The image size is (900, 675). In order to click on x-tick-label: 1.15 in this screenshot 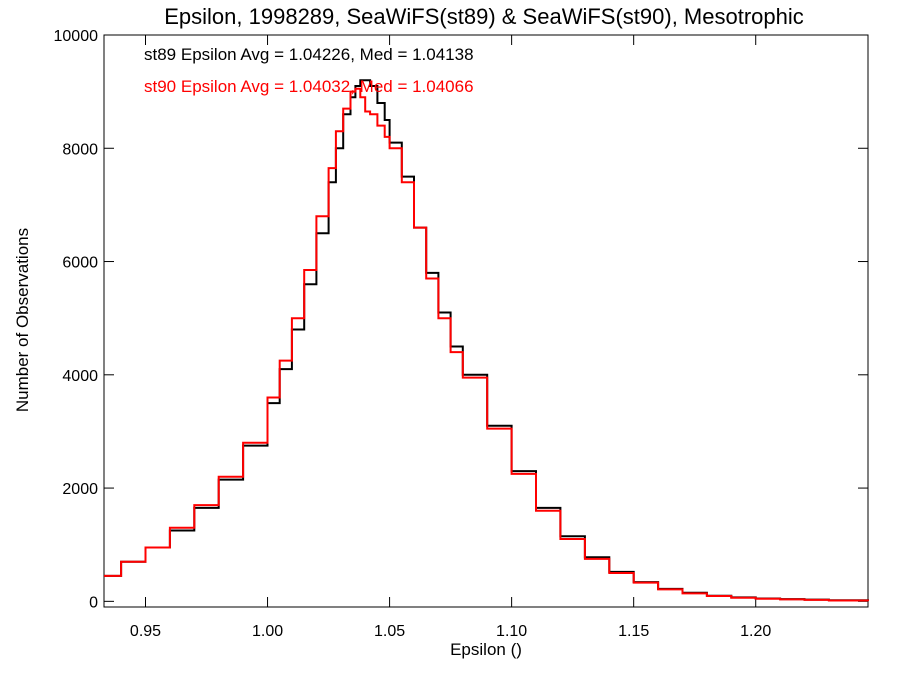, I will do `click(633, 631)`.